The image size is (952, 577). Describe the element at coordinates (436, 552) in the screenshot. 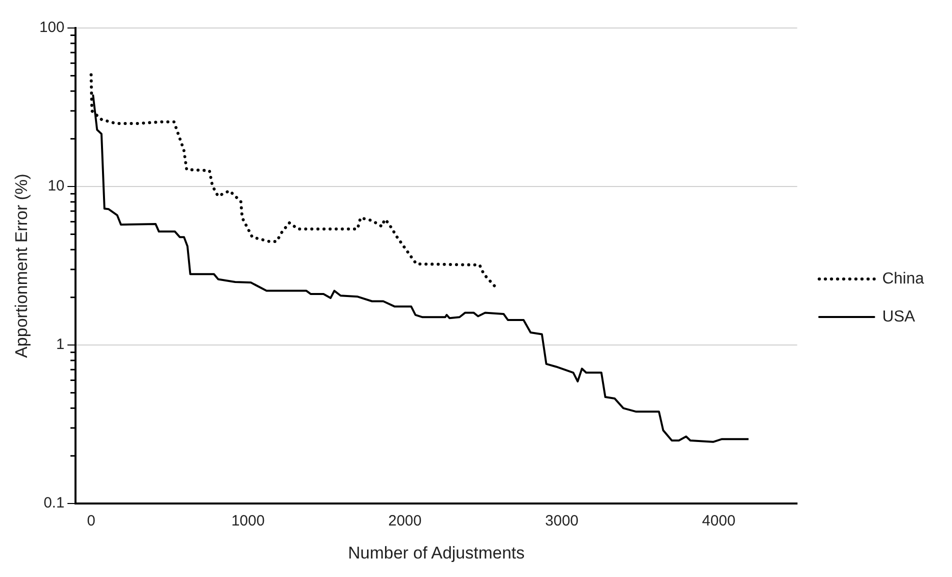

I see `x-axis-title: Number of Adjustments` at that location.